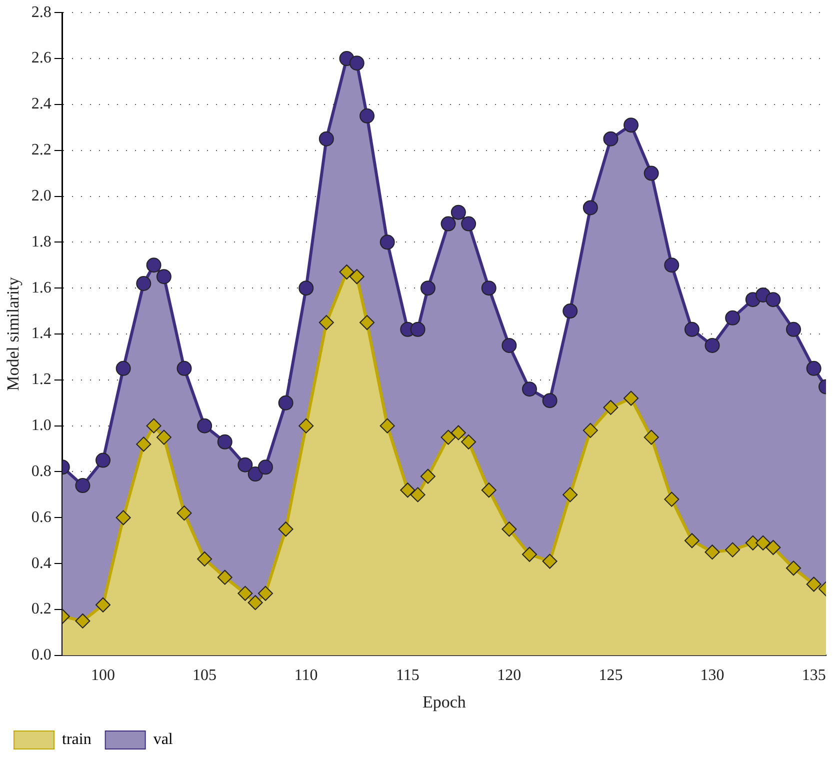  I want to click on x-tick-label: 135, so click(814, 675).